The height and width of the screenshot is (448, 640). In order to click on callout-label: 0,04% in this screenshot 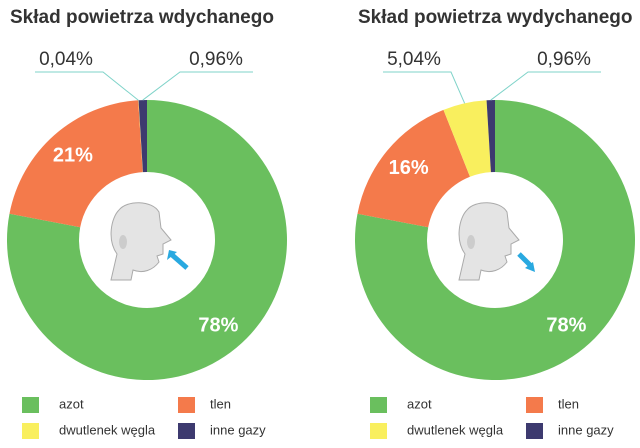, I will do `click(66, 59)`.